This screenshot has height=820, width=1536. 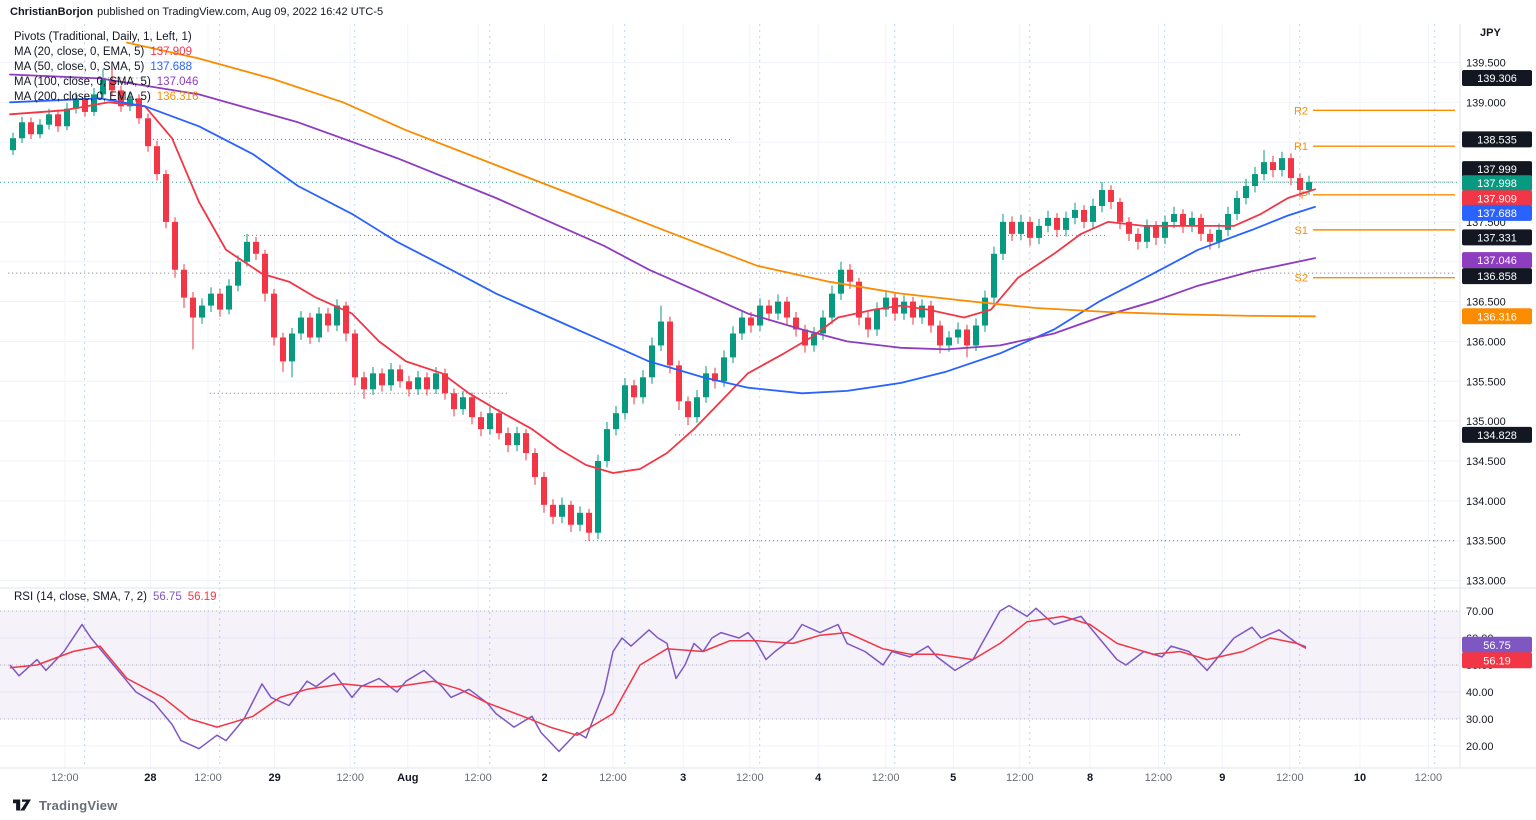 I want to click on price-badge: 134.828, so click(x=1497, y=434).